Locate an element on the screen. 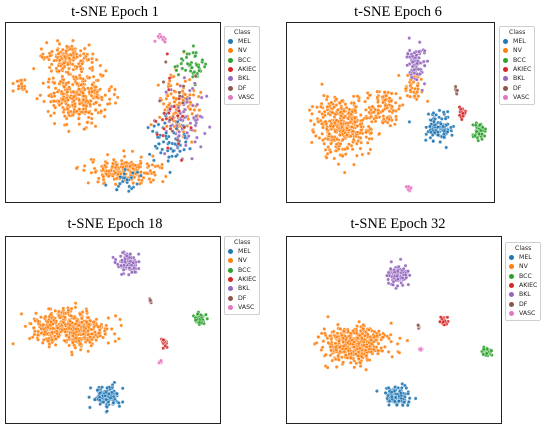 This screenshot has width=550, height=429. legend-label: NV is located at coordinates (242, 260).